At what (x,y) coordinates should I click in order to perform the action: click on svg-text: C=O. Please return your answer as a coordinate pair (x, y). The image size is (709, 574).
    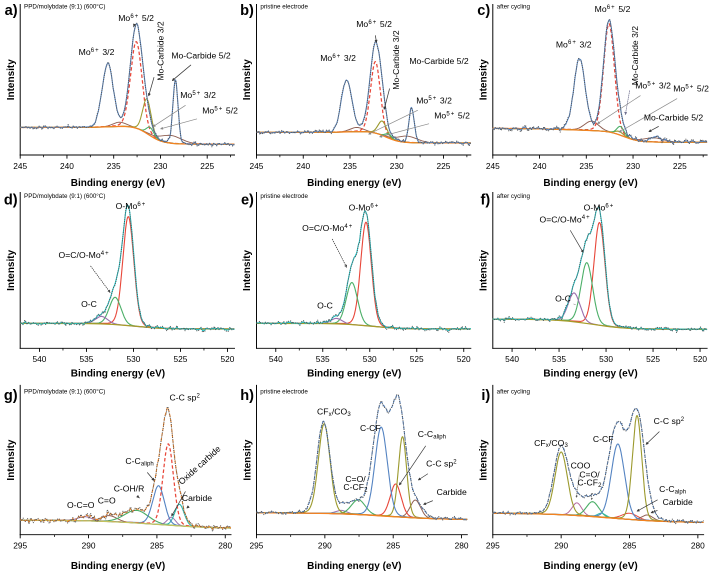
    Looking at the image, I should click on (107, 500).